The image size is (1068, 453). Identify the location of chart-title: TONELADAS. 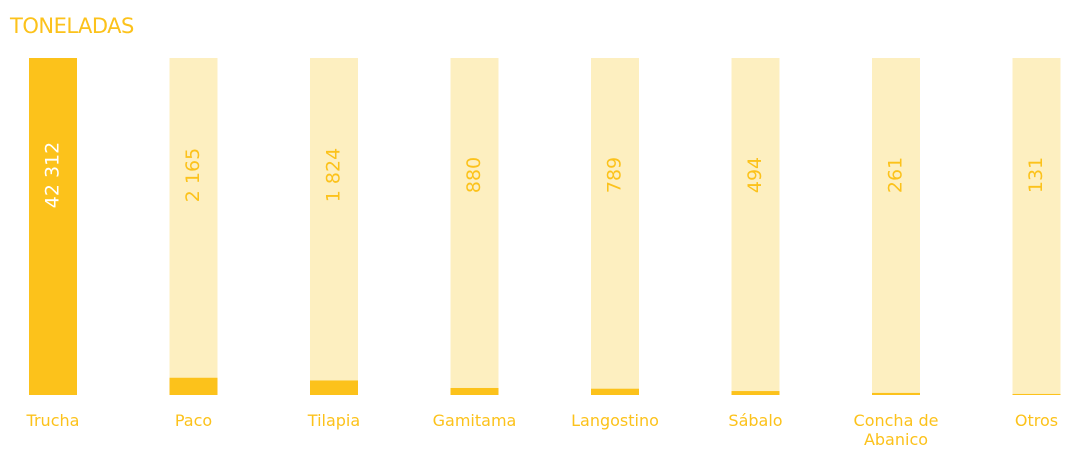
(72, 26).